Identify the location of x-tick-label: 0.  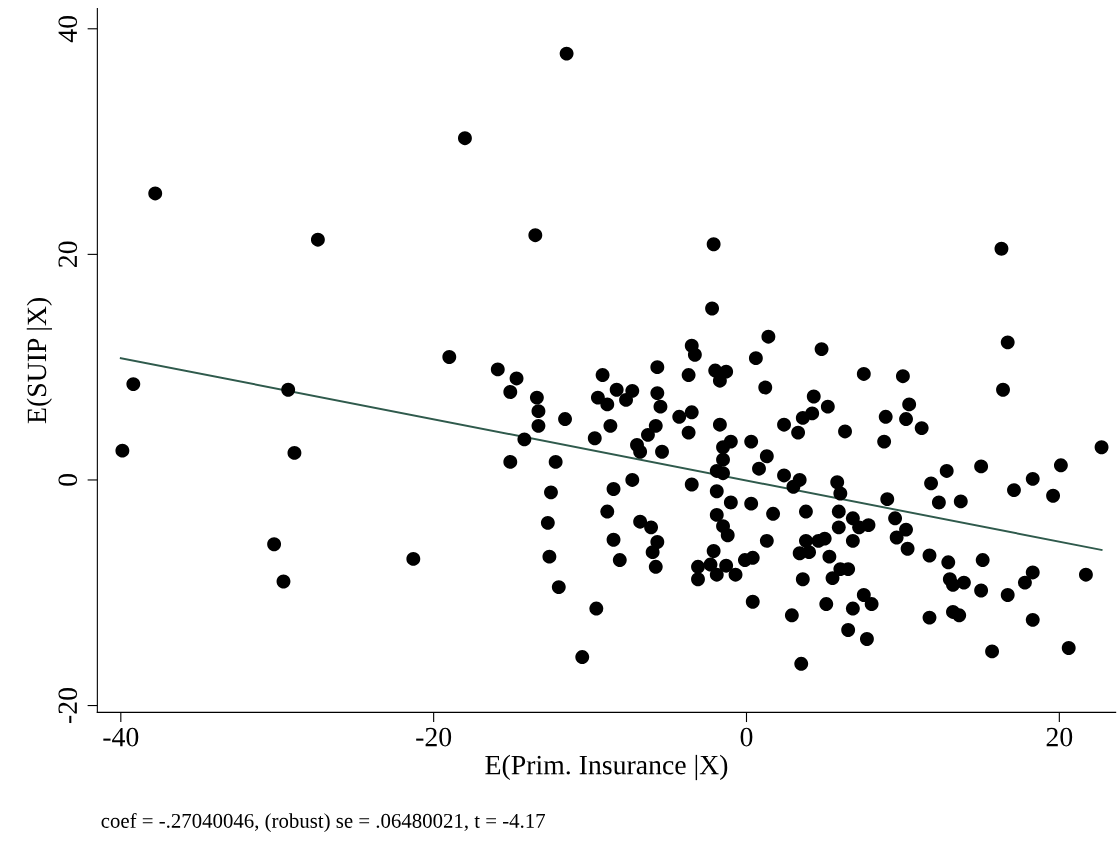
(746, 737).